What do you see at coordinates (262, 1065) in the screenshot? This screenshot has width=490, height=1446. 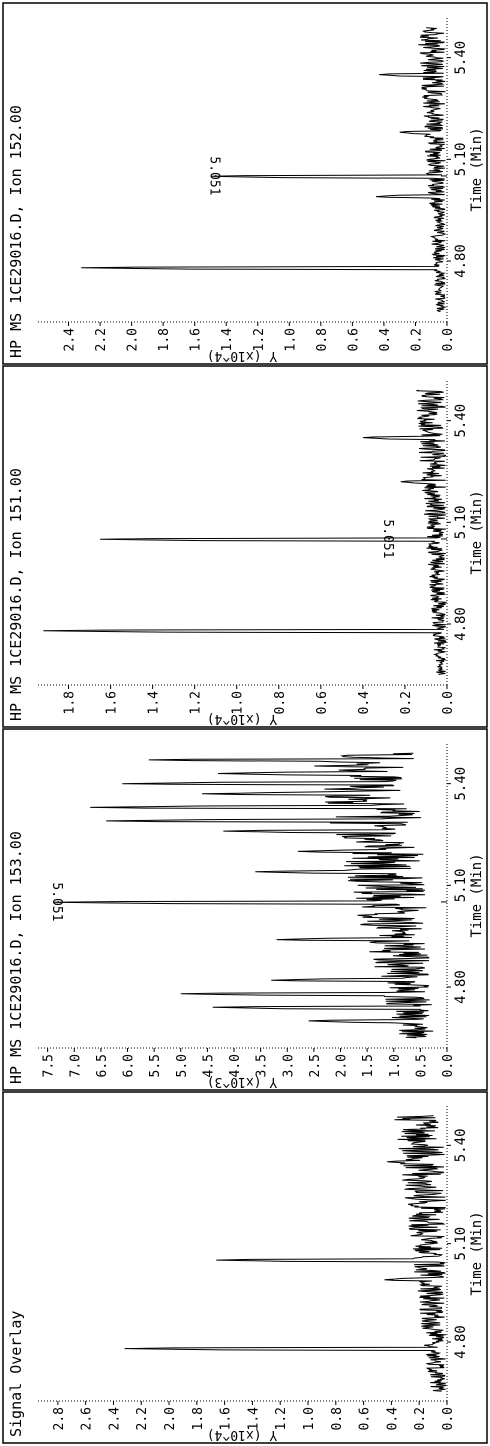 I see `y-tick-label: 3.5` at bounding box center [262, 1065].